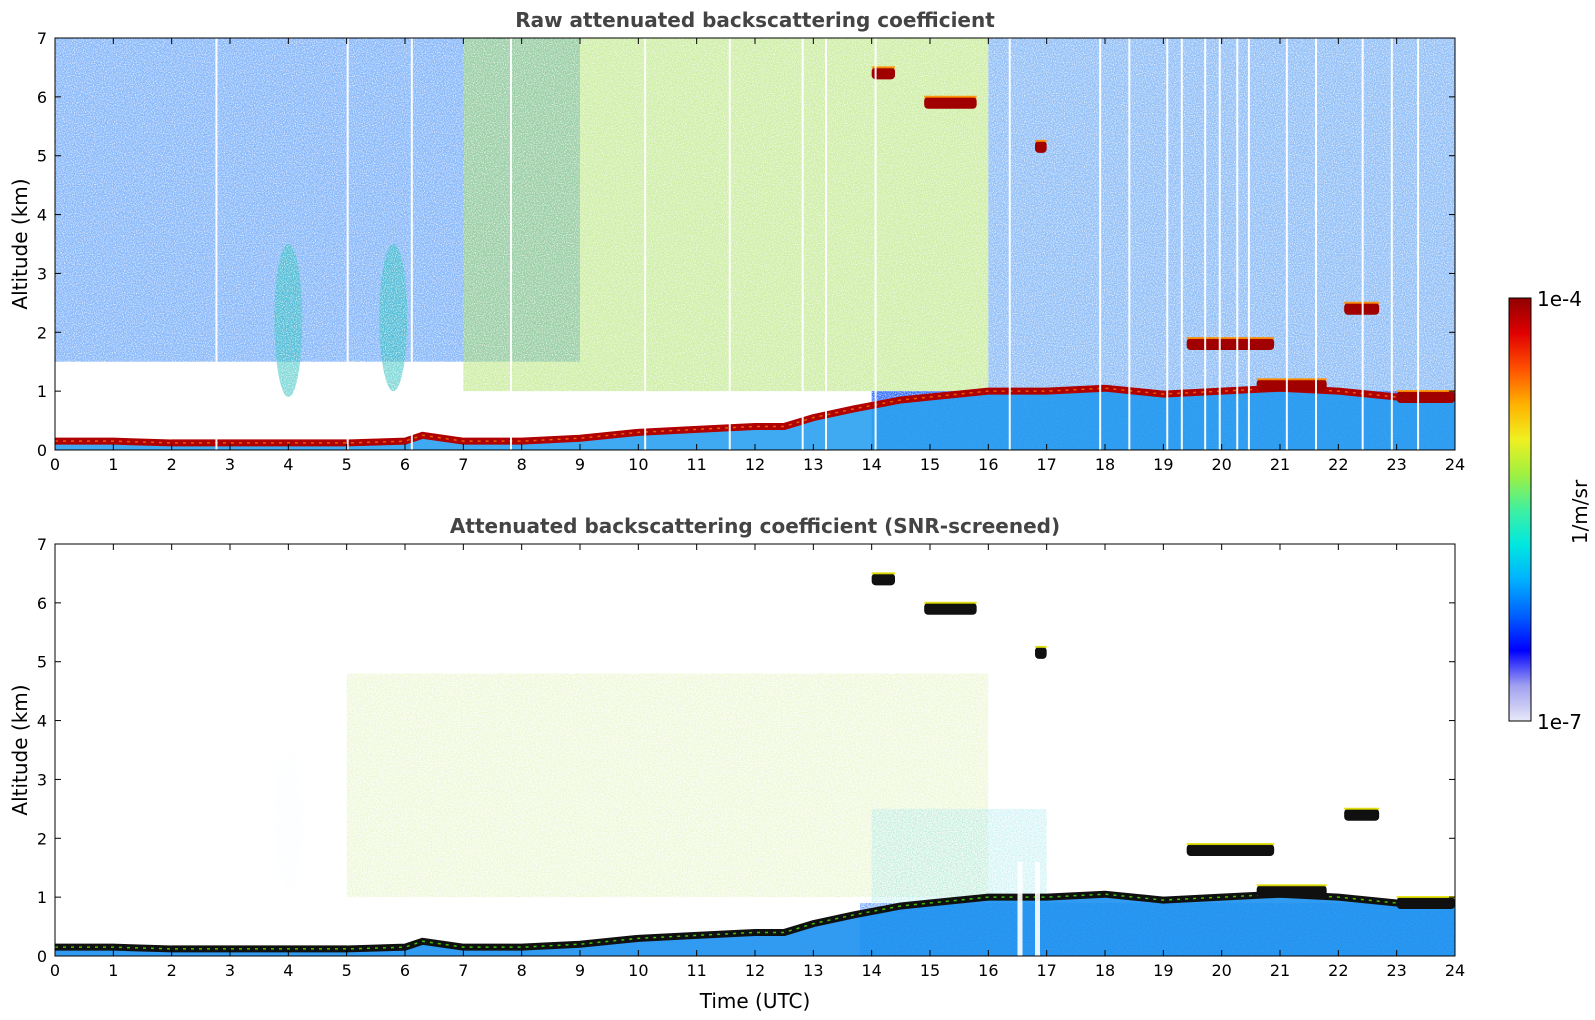 Image resolution: width=1595 pixels, height=1020 pixels. Describe the element at coordinates (347, 464) in the screenshot. I see `x-tick-label: 5` at that location.